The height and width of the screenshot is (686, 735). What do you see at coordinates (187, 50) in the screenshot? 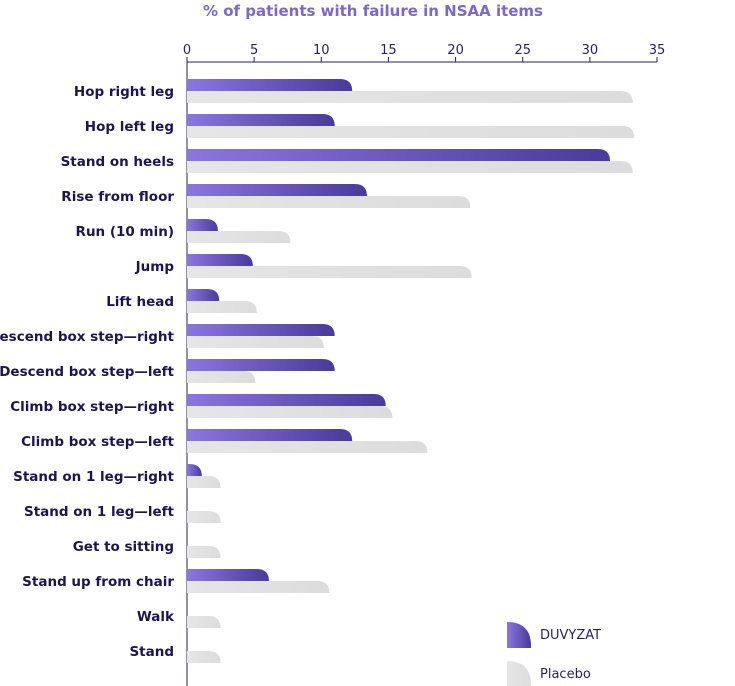
I see `x-tick-label: 0` at bounding box center [187, 50].